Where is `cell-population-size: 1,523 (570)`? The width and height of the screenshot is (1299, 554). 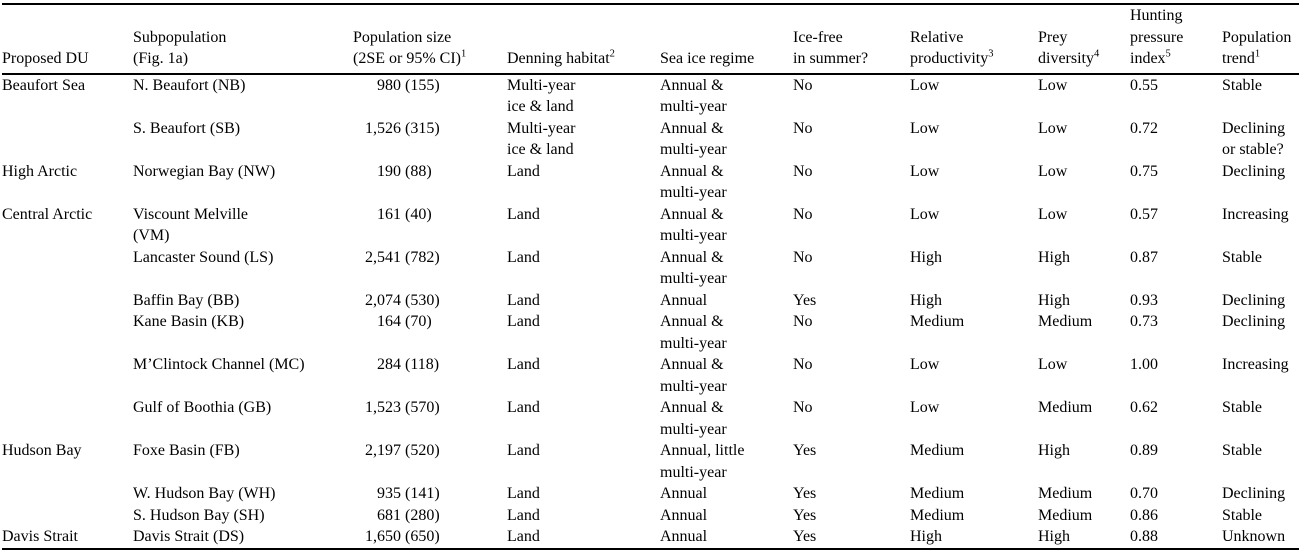
cell-population-size: 1,523 (570) is located at coordinates (430, 418).